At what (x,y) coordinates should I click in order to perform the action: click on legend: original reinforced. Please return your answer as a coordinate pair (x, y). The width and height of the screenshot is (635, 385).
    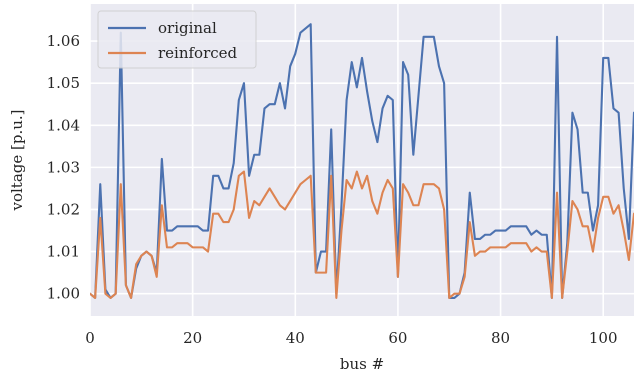
    Looking at the image, I should click on (177, 39).